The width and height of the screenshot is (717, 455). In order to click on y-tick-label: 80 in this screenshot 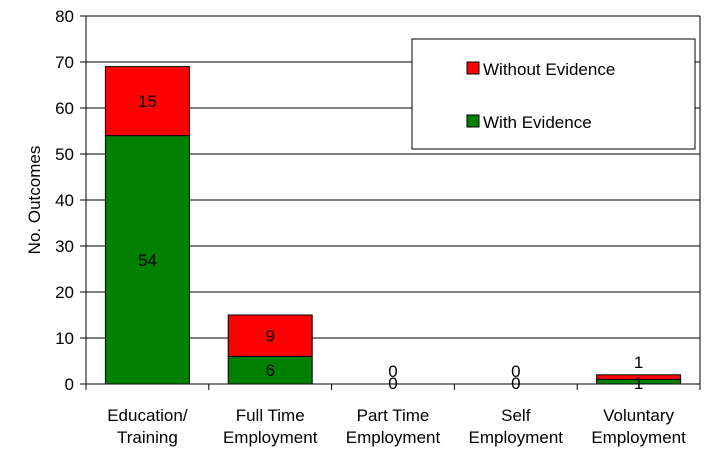, I will do `click(64, 16)`.